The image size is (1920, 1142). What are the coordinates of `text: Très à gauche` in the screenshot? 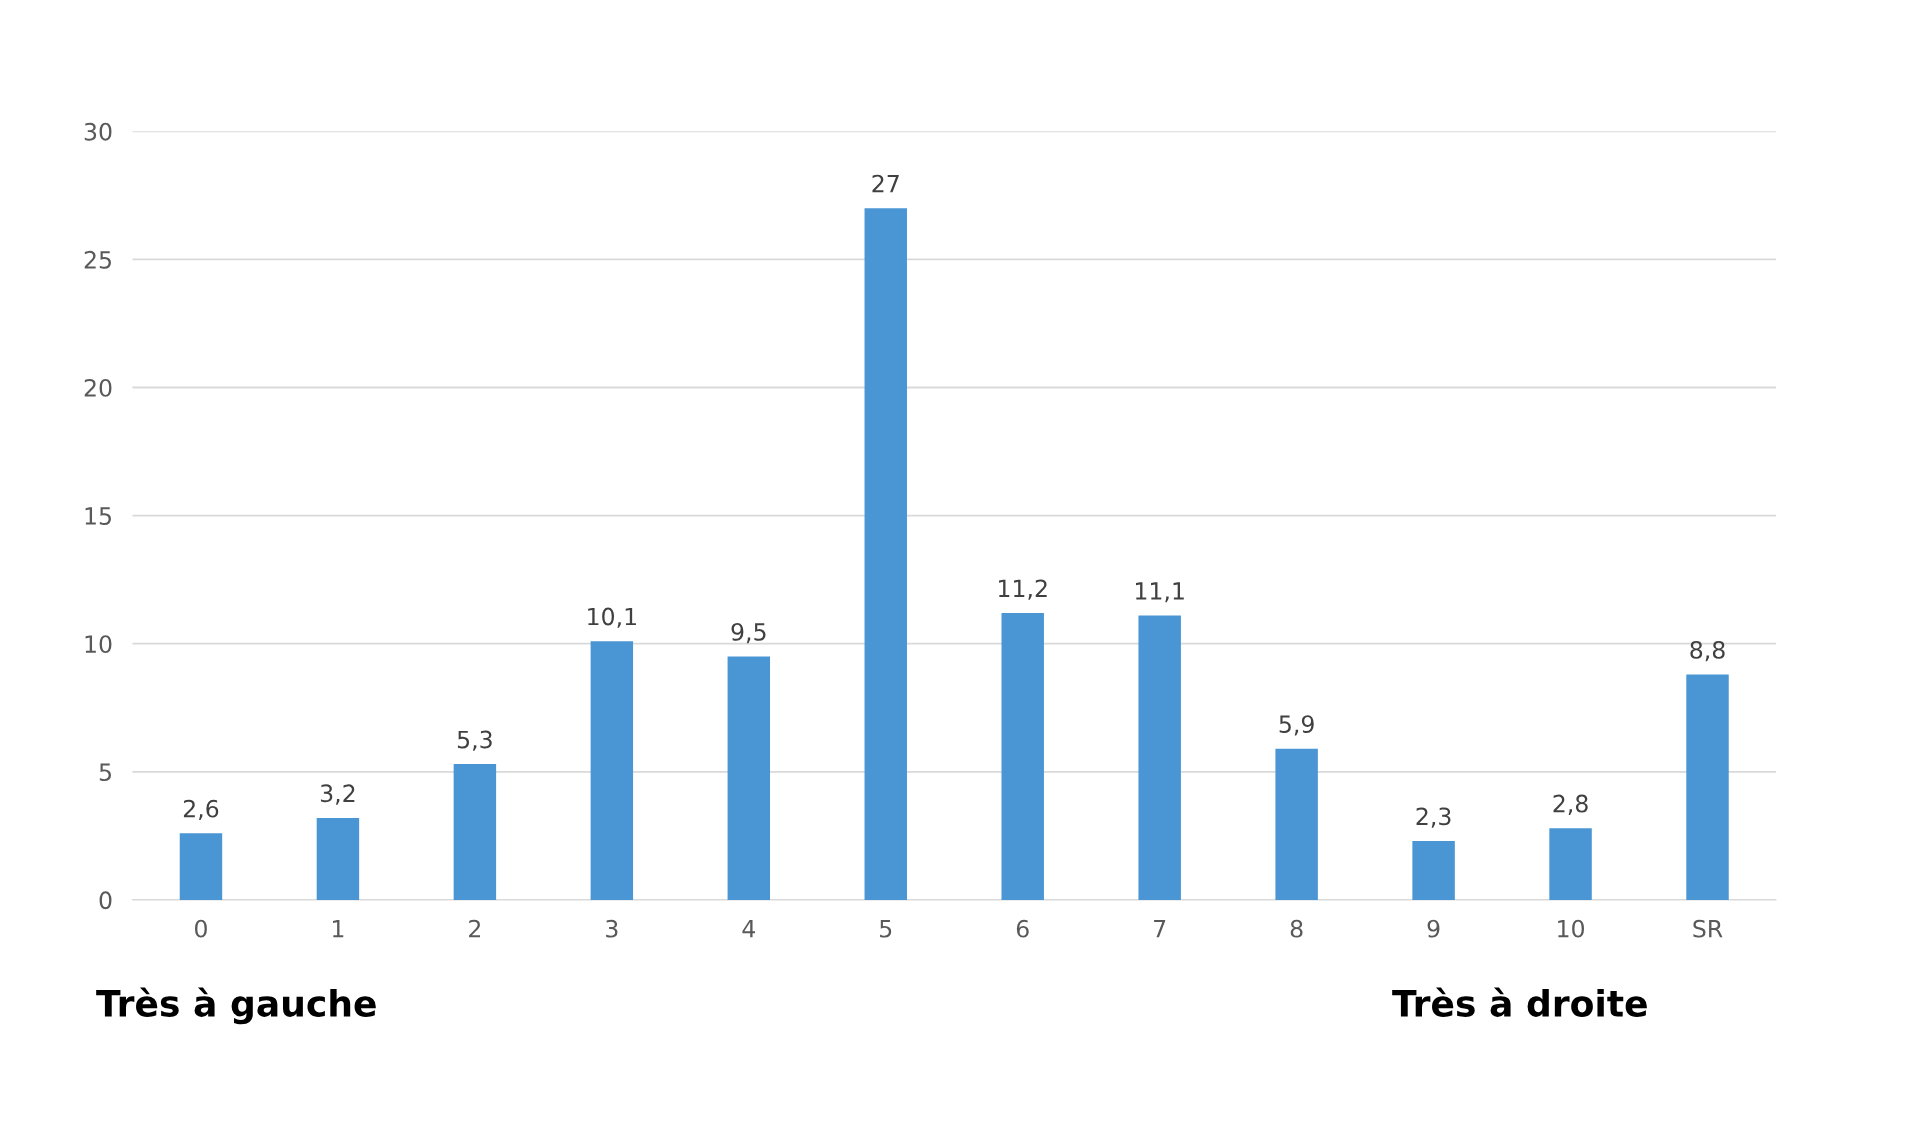 It's located at (236, 1006).